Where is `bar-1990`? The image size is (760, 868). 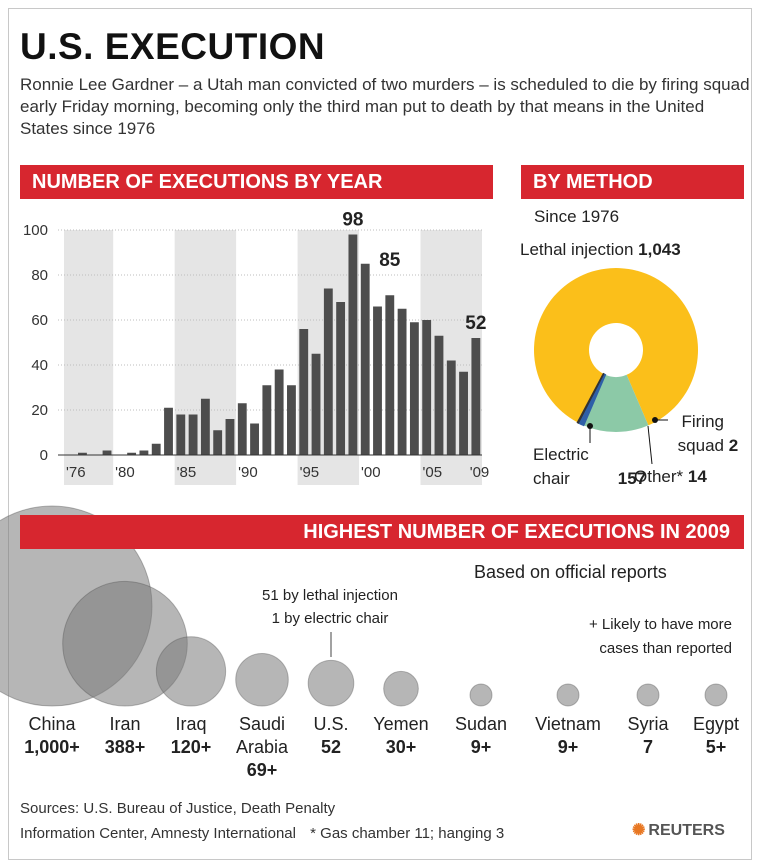
bar-1990 is located at coordinates (242, 429).